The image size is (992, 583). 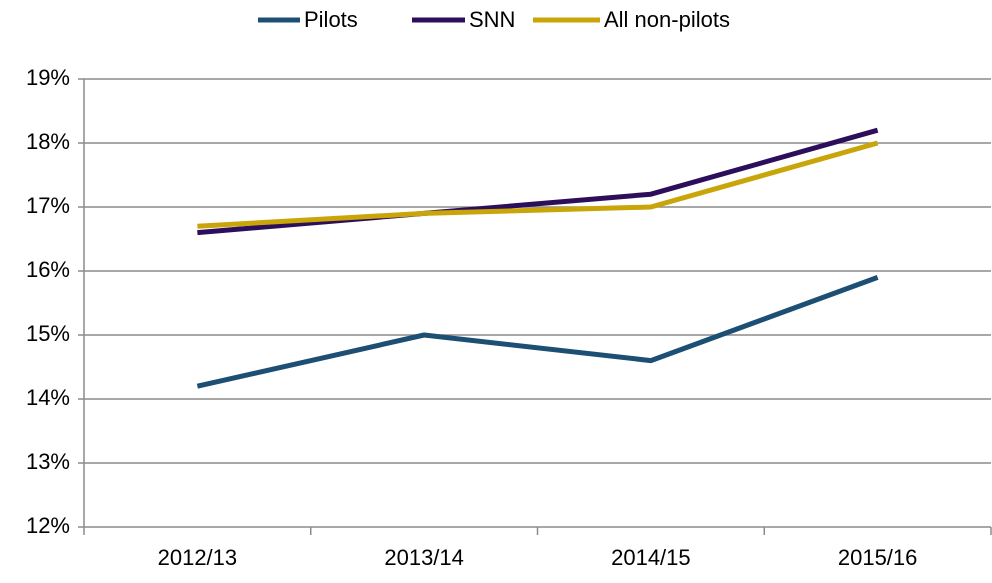 What do you see at coordinates (48, 333) in the screenshot?
I see `y-tick-label: 15%` at bounding box center [48, 333].